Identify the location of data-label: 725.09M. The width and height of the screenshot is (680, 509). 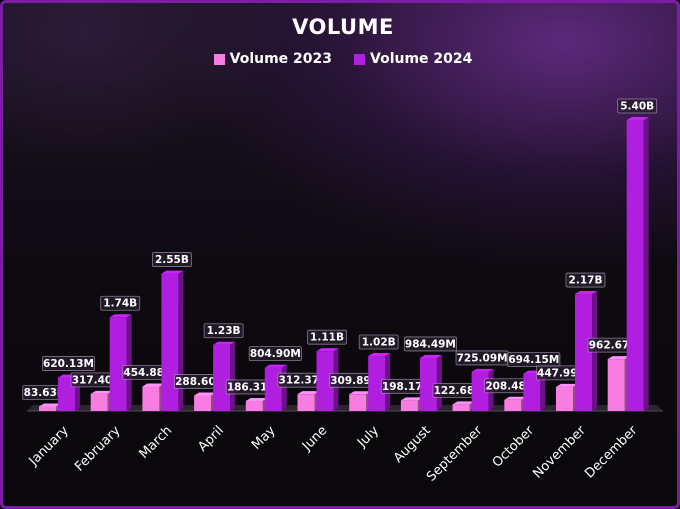
(482, 358).